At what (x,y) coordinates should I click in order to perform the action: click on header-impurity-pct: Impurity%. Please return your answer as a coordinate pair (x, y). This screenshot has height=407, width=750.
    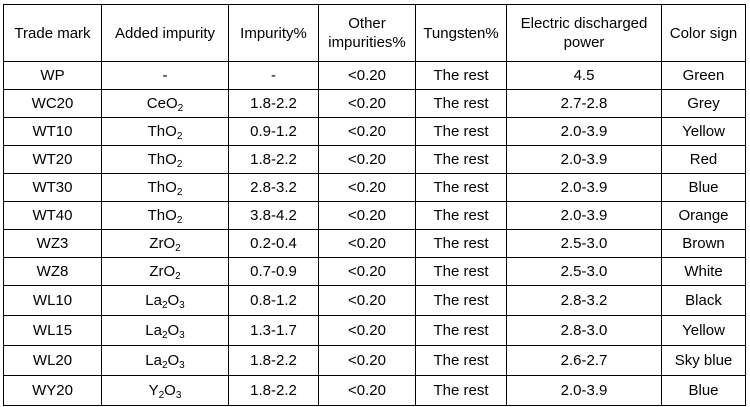
    Looking at the image, I should click on (273, 33).